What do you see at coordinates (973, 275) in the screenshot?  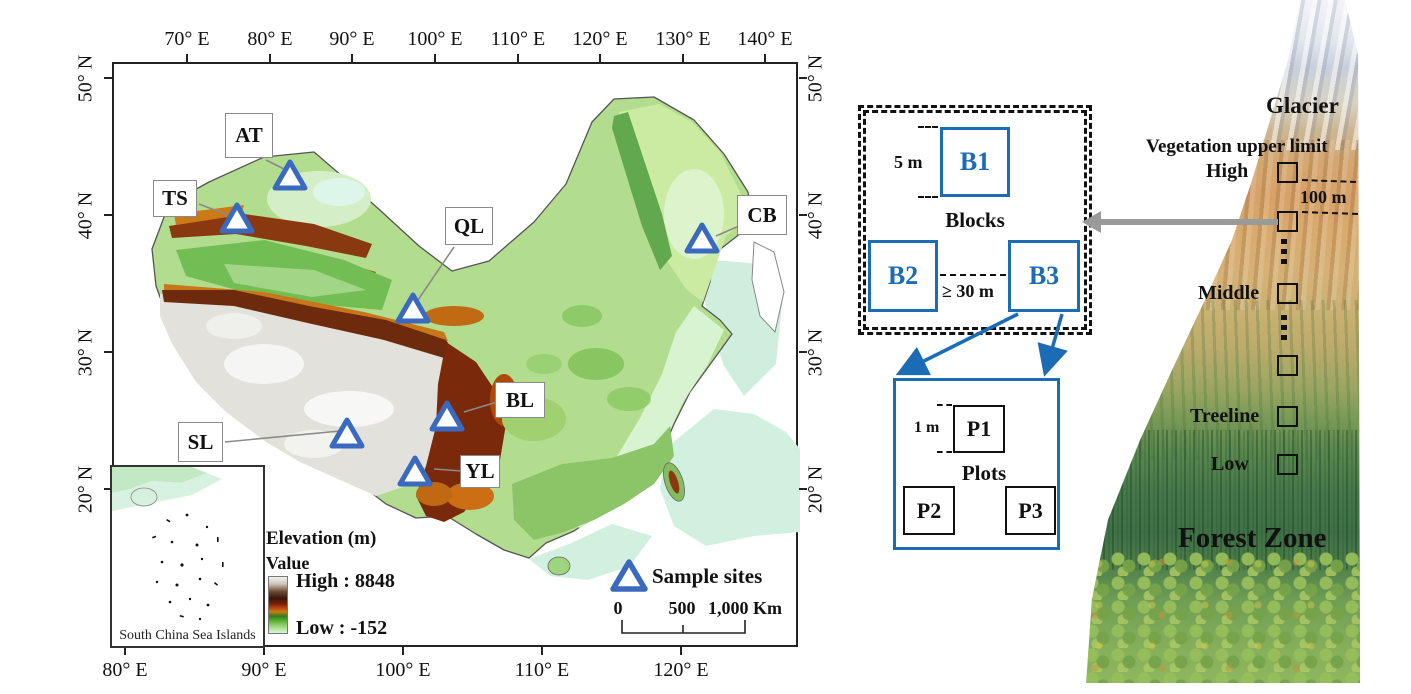 I see `block-distance-line` at bounding box center [973, 275].